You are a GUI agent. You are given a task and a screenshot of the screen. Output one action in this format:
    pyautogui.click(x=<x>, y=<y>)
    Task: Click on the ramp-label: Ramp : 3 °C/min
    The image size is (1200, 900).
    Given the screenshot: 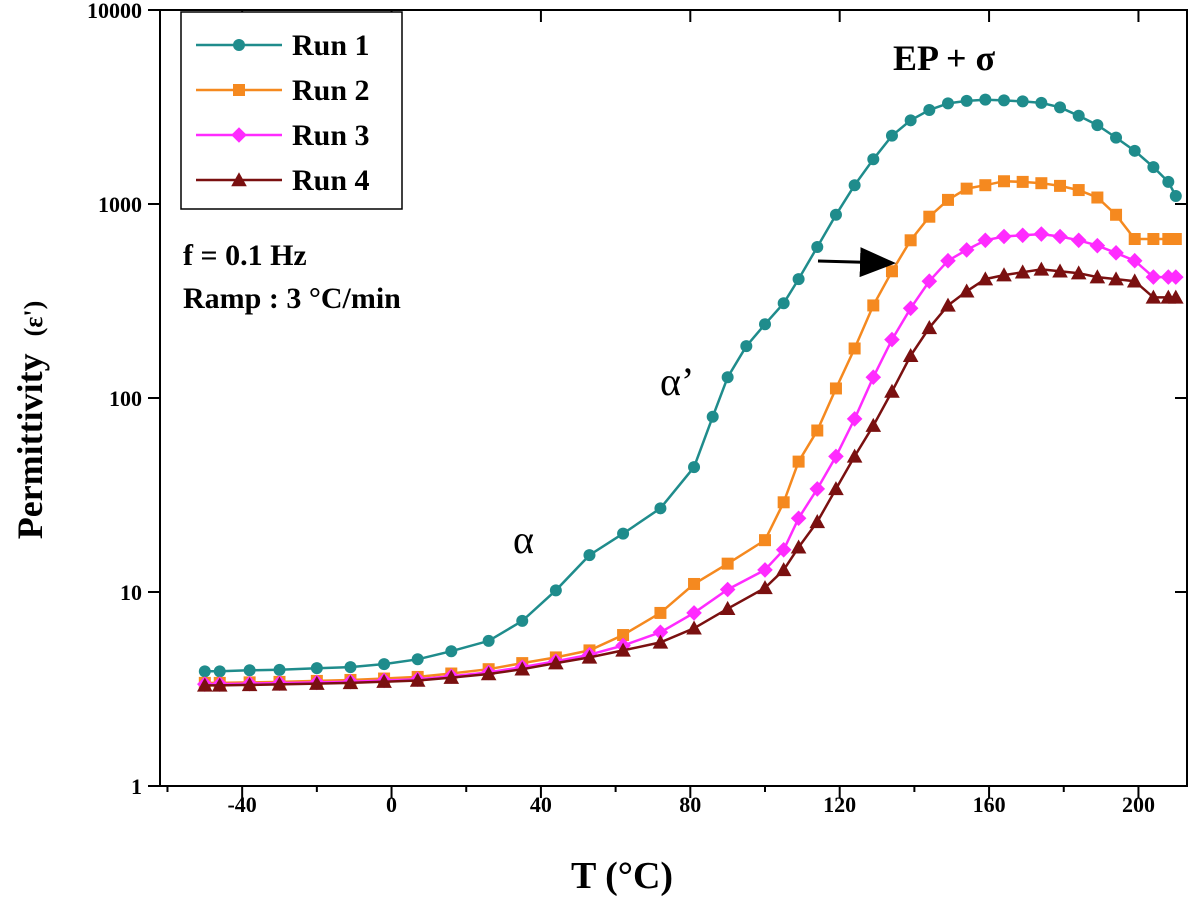 What is the action you would take?
    pyautogui.click(x=292, y=298)
    